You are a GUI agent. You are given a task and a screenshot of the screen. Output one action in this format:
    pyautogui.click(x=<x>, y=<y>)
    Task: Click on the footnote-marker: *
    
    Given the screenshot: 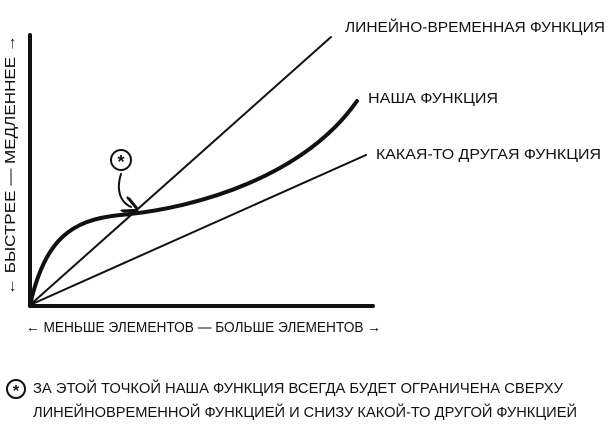 What is the action you would take?
    pyautogui.click(x=16, y=391)
    